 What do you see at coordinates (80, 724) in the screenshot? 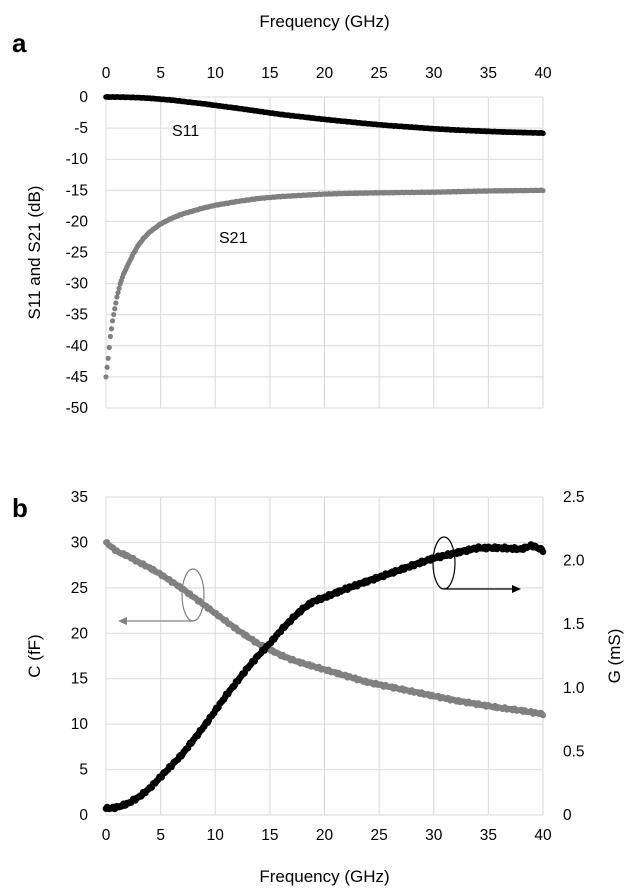
I see `y-tick-label-left: 10` at bounding box center [80, 724].